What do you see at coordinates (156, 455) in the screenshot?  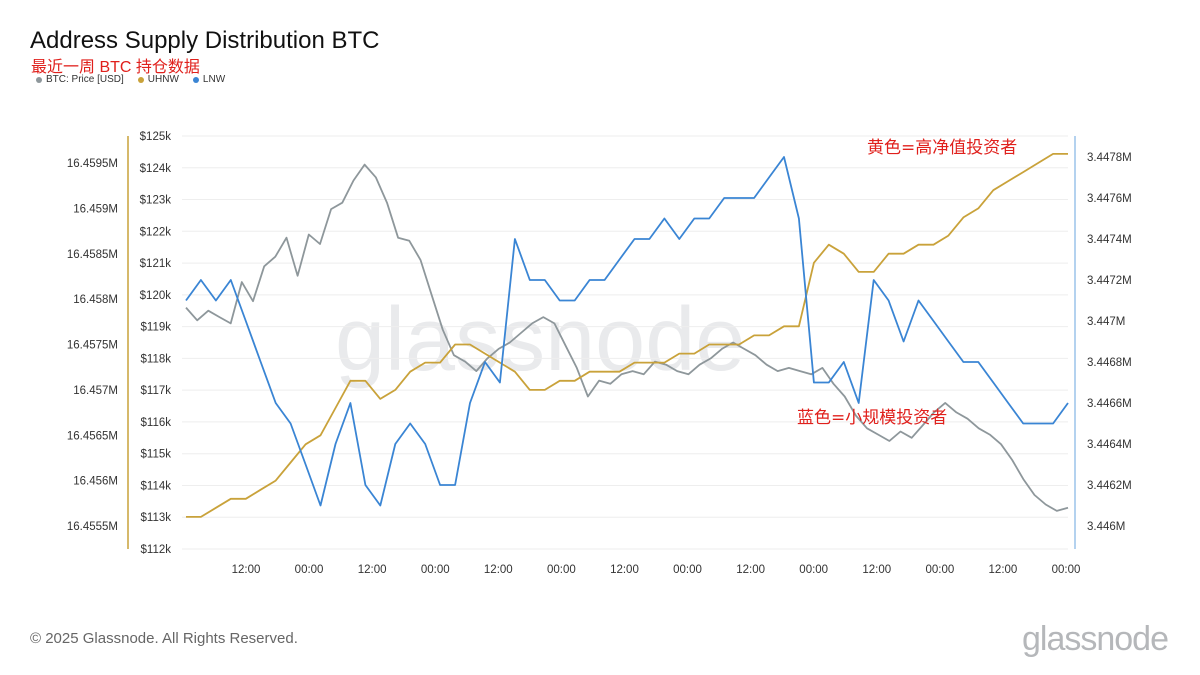 I see `price-tick-label: $115k` at bounding box center [156, 455].